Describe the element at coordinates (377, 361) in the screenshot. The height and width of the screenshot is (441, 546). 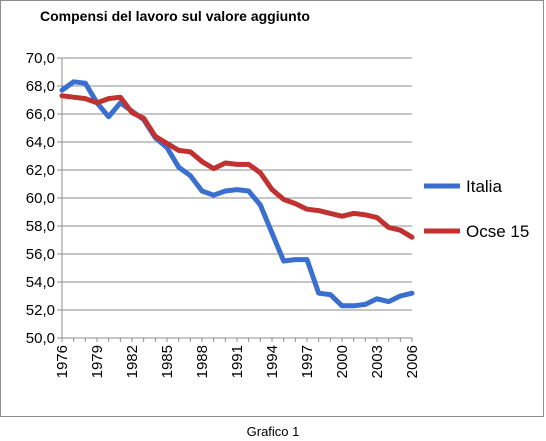
I see `x-tick-label: 2003` at that location.